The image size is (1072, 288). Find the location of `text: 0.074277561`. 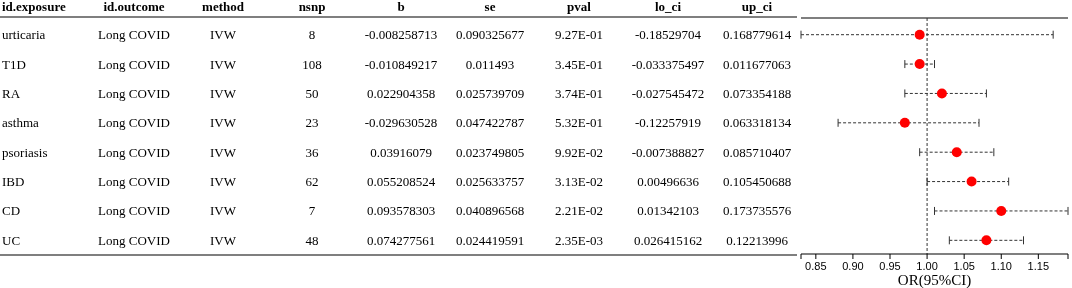

text: 0.074277561 is located at coordinates (401, 240).